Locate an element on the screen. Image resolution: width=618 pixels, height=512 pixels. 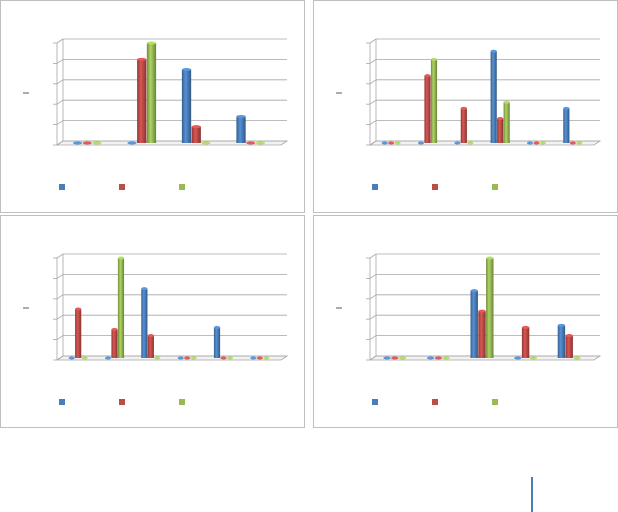
chart is located at coordinates (469, 329).